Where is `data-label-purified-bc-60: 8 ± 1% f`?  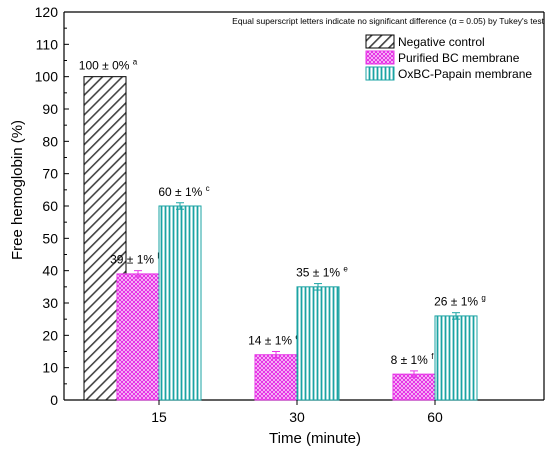 data-label-purified-bc-60: 8 ± 1% f is located at coordinates (413, 359).